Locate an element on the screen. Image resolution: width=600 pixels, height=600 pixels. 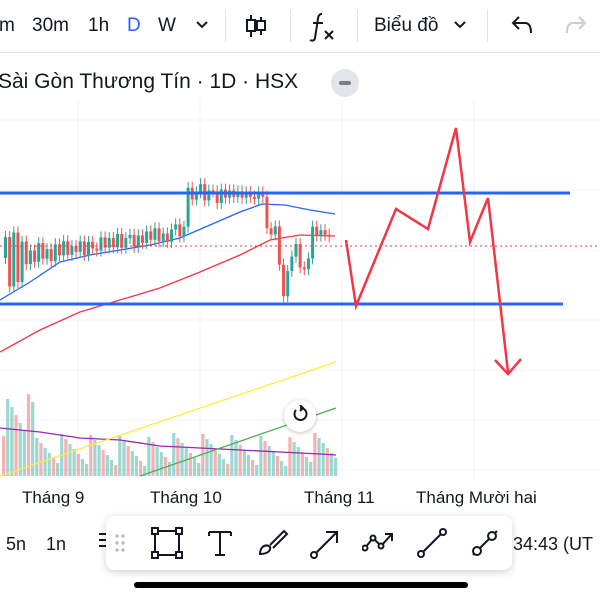
path-tool-icon is located at coordinates (378, 543).